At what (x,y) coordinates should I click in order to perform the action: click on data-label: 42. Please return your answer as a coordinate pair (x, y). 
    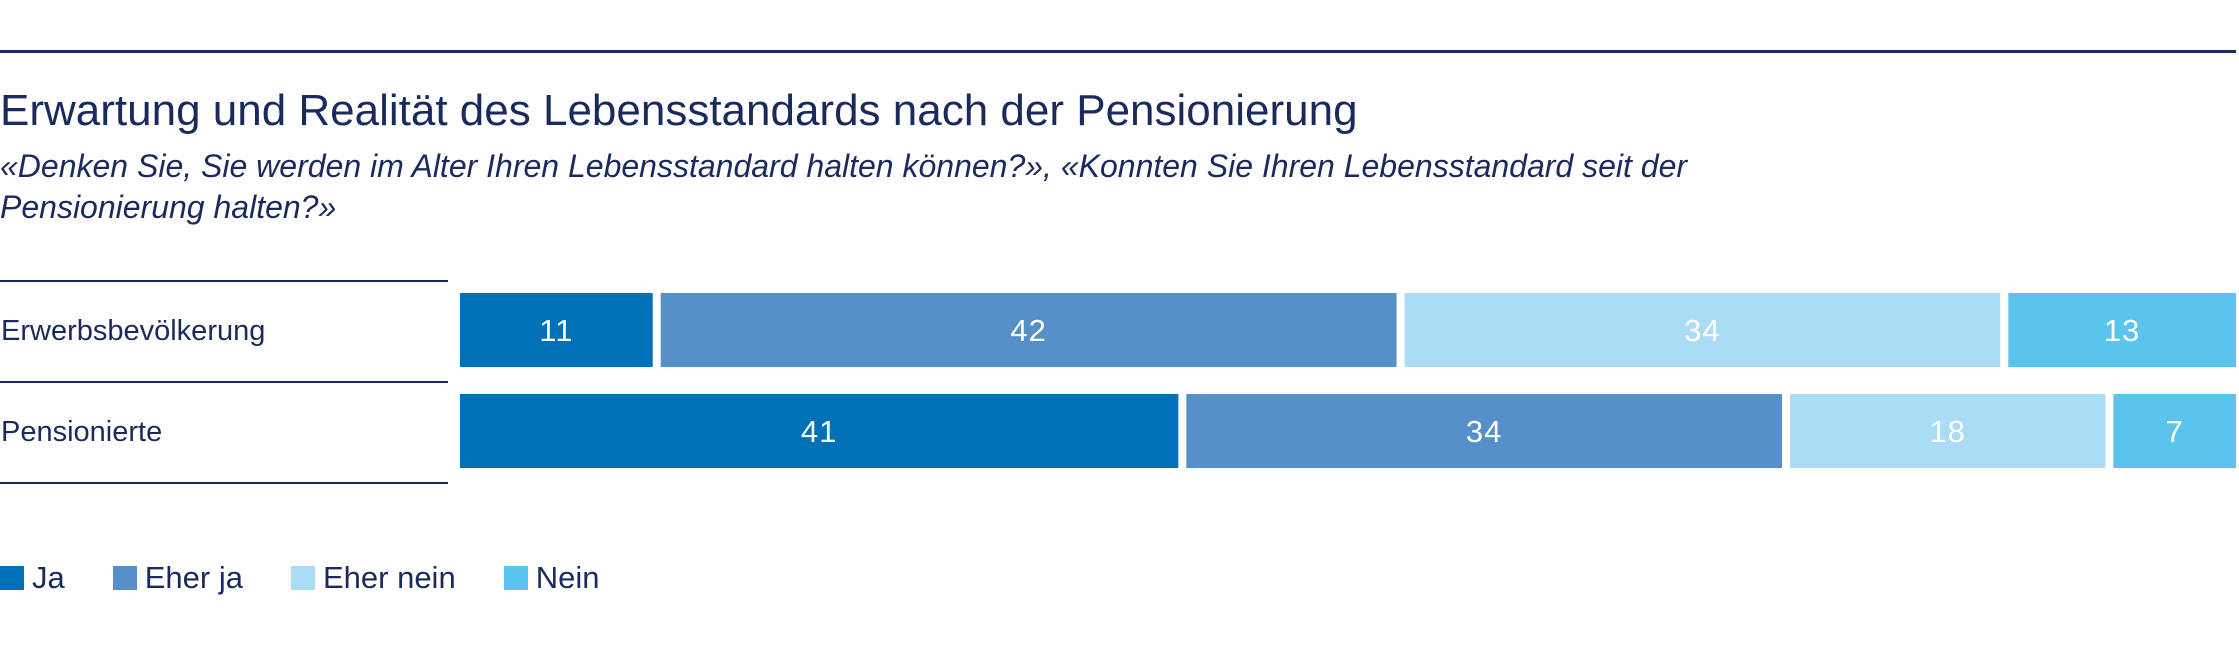
    Looking at the image, I should click on (1028, 330).